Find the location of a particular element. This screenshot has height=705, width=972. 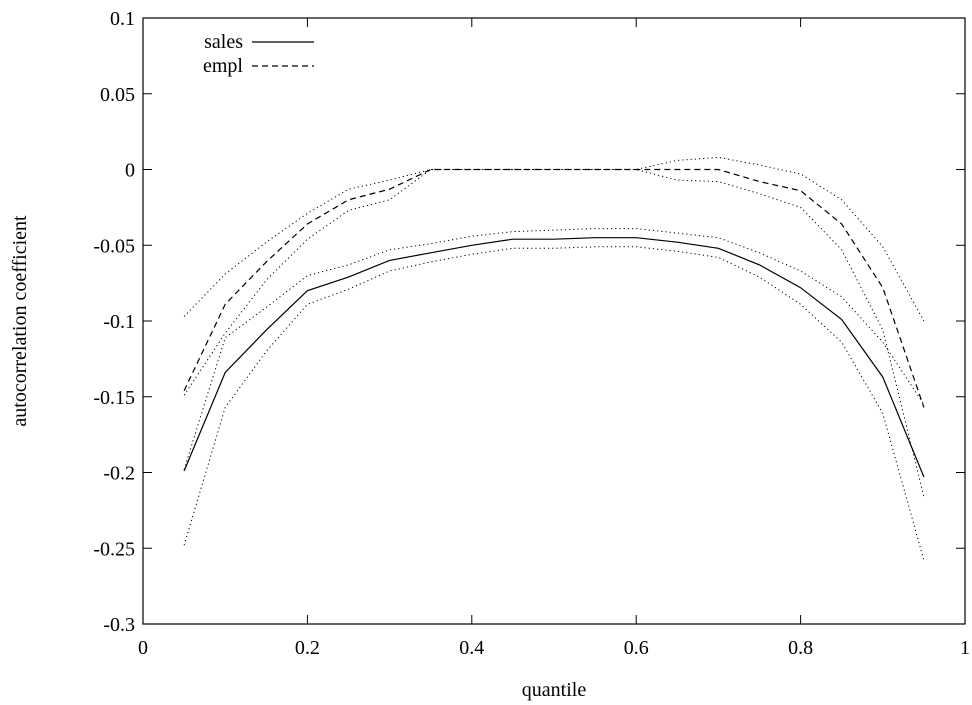

y-tick-label: -0.3 is located at coordinates (119, 625).